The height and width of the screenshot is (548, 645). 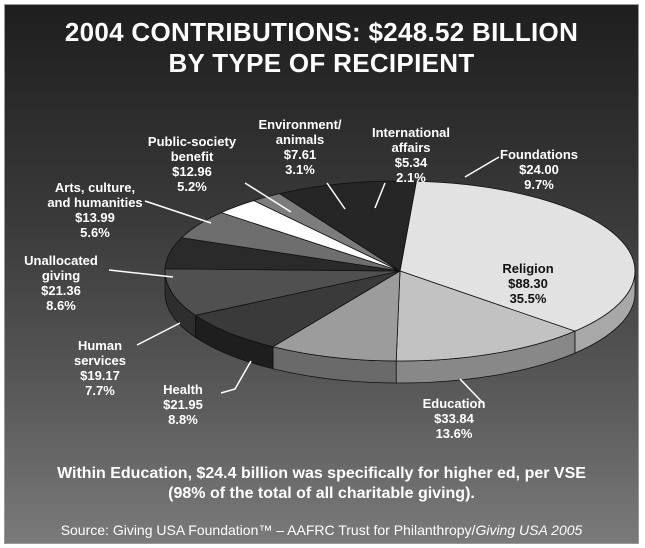 I want to click on chart-title-line-1: 2004 CONTRIBUTIONS: $248.52 BILLION, so click(x=321, y=32).